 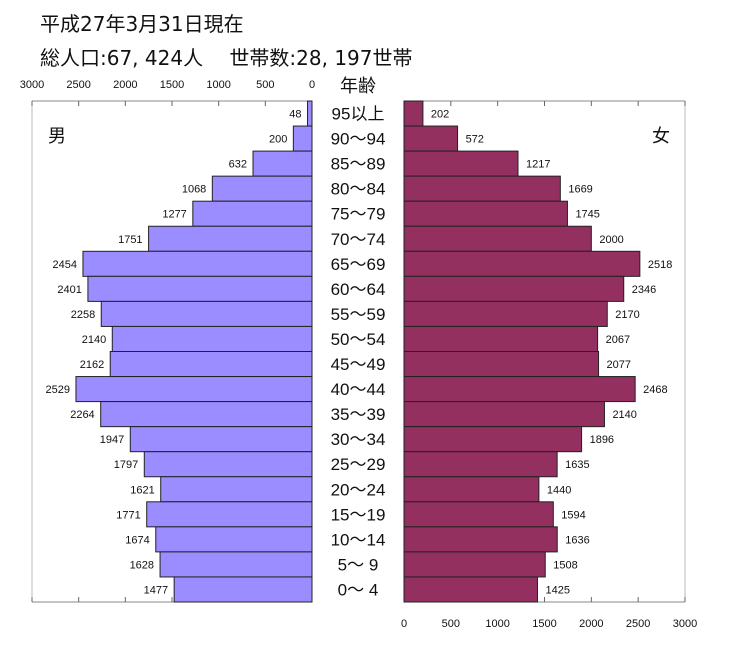 What do you see at coordinates (358, 389) in the screenshot?
I see `age-group-label: 40～44` at bounding box center [358, 389].